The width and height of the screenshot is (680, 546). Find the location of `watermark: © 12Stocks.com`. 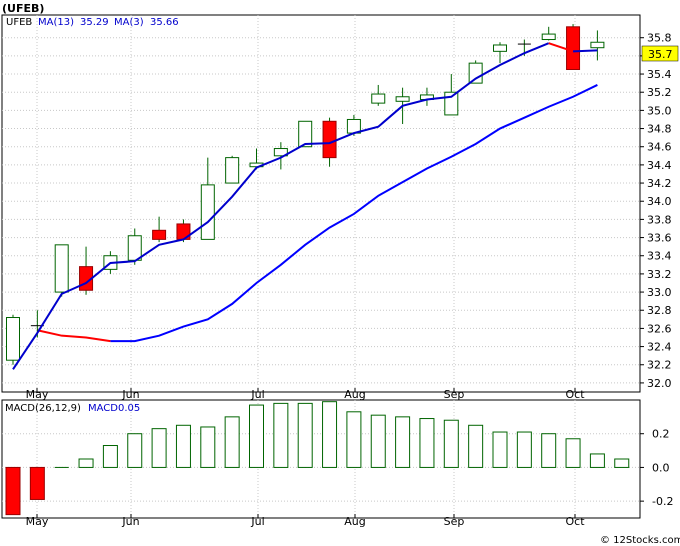

watermark: © 12Stocks.com is located at coordinates (640, 540).